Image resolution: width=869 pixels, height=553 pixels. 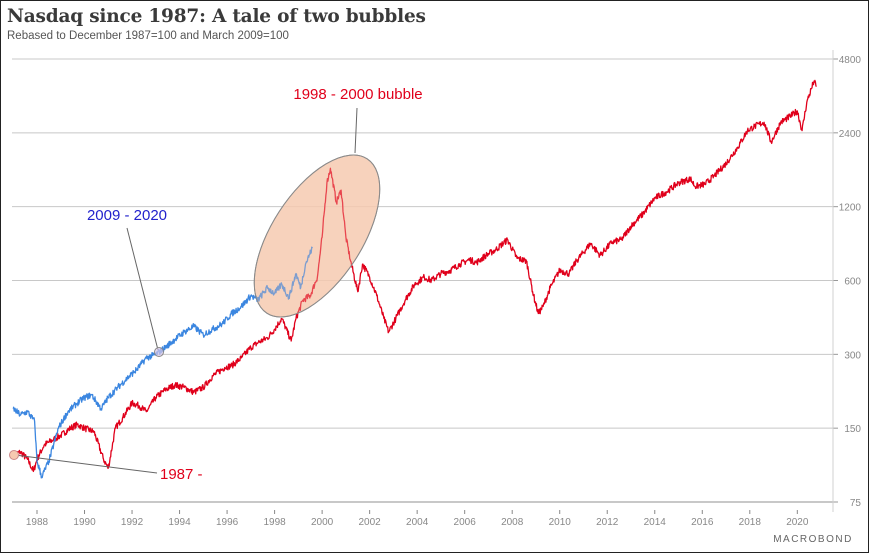 What do you see at coordinates (274, 522) in the screenshot?
I see `x-tick-label: 1998` at bounding box center [274, 522].